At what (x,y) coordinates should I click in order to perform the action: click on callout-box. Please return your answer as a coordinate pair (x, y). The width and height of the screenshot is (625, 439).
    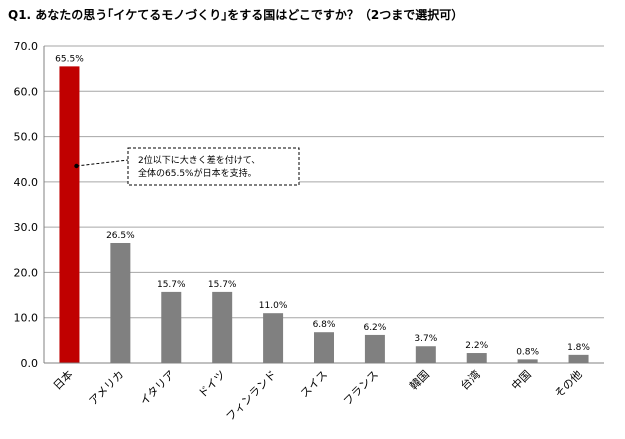
    Looking at the image, I should click on (213, 166).